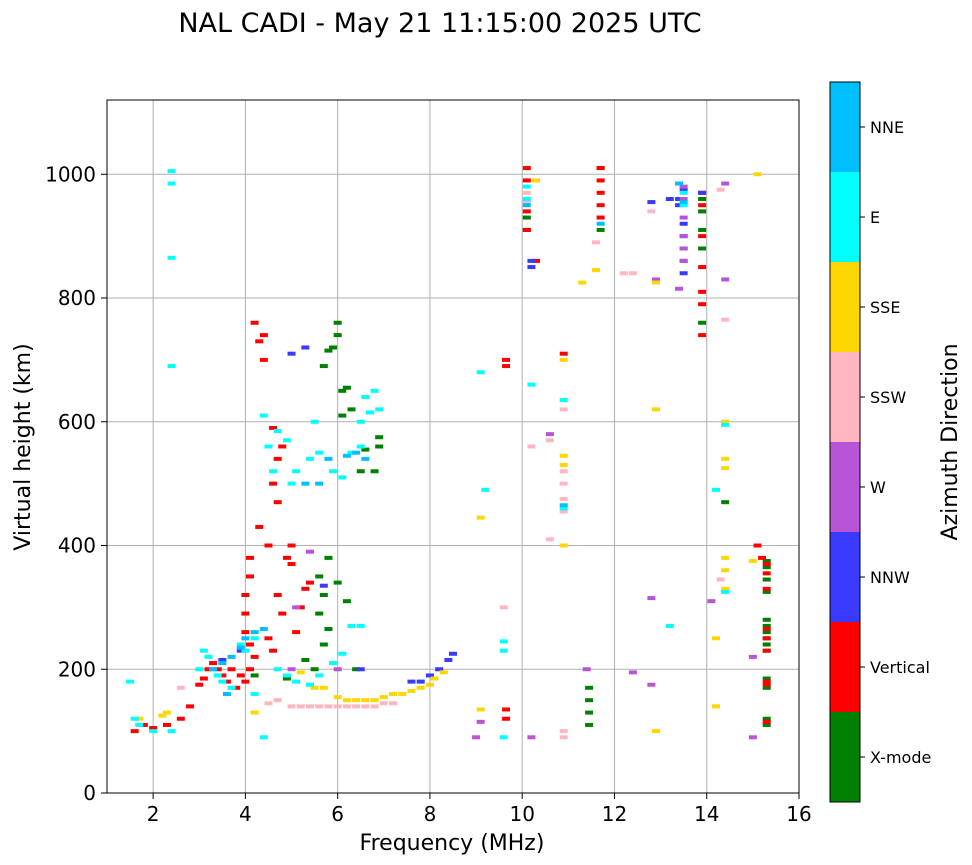  I want to click on x-tick-label: 2, so click(153, 814).